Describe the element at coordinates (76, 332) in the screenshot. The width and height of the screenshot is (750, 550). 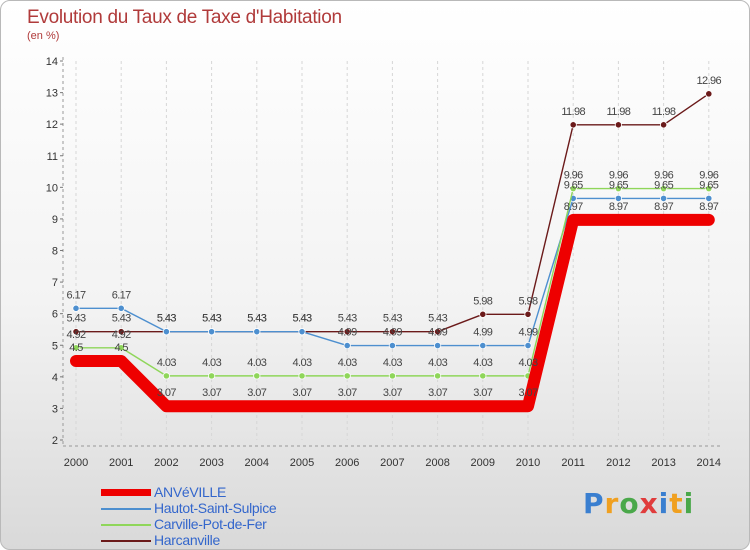
I see `point-harcanville-2000` at that location.